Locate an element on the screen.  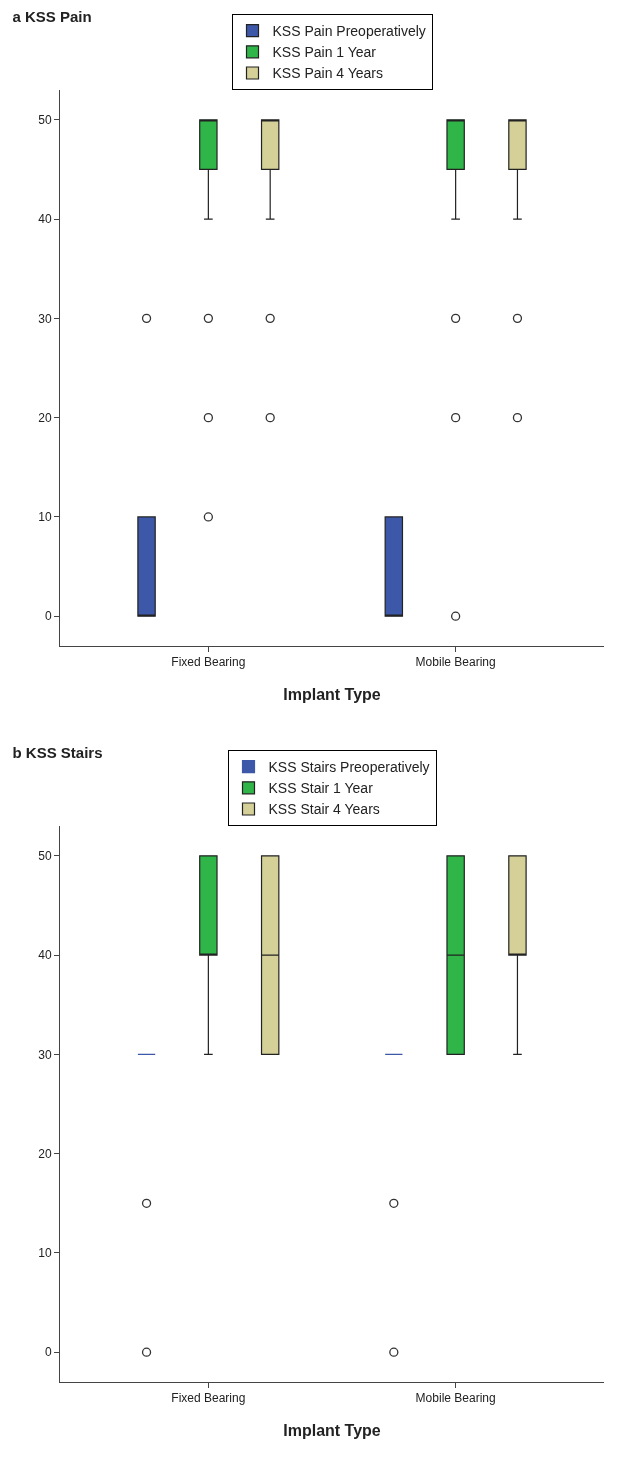
legend-label: KSS Pain Preoperatively is located at coordinates (349, 31).